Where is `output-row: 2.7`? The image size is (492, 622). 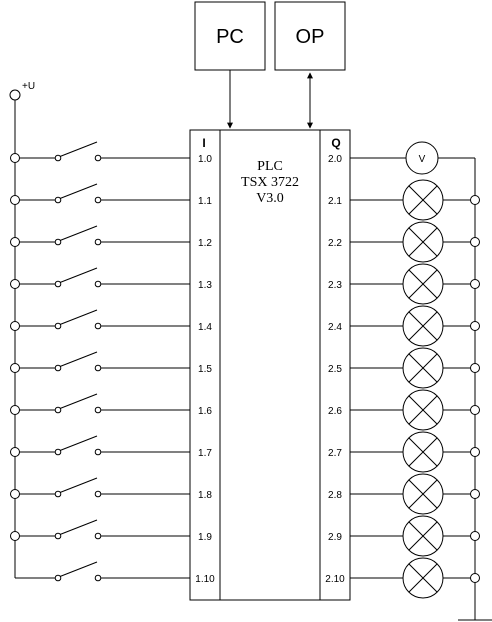
output-row: 2.7 is located at coordinates (404, 452).